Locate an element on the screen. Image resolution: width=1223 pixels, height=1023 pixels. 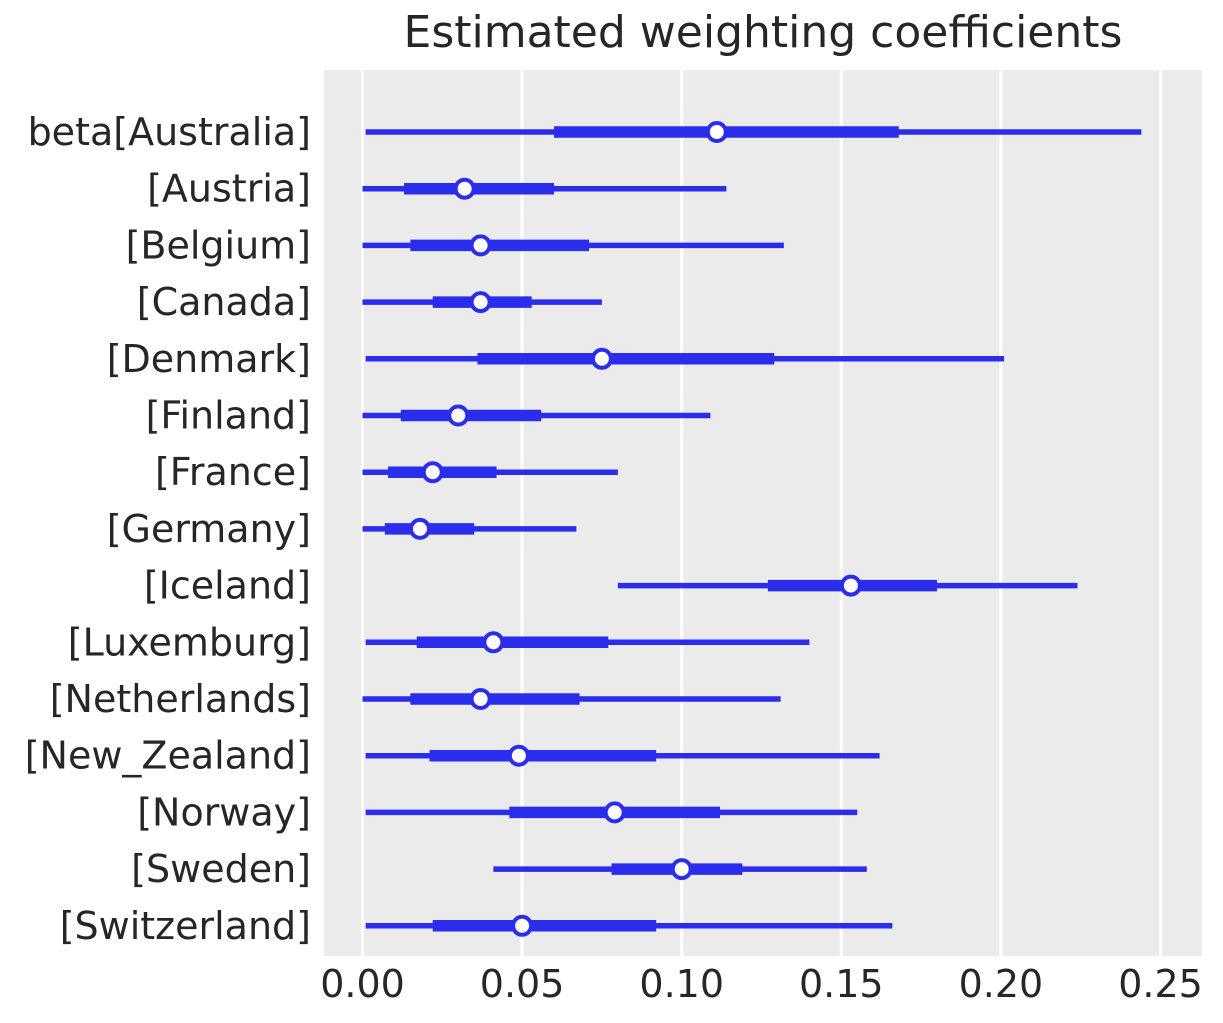
forest-row: [Luxemburg] is located at coordinates (439, 642).